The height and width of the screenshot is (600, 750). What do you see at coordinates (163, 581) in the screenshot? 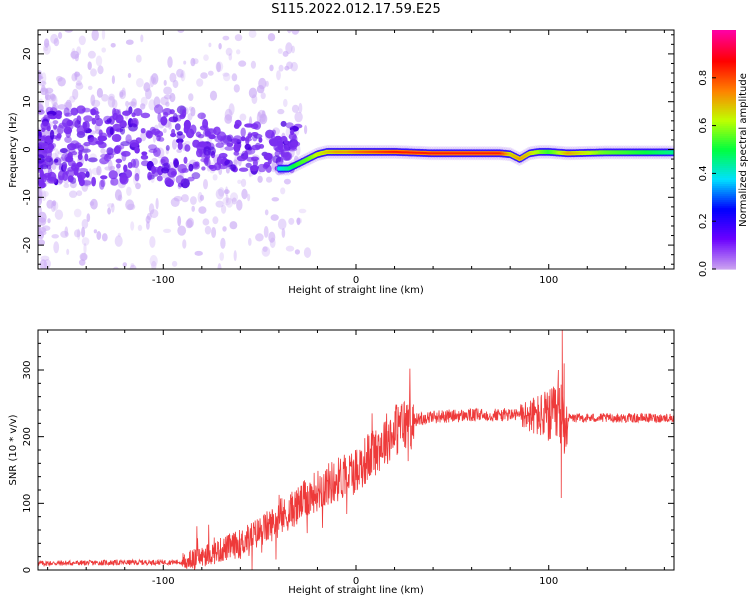
I see `x-tick-label: -100` at bounding box center [163, 581].